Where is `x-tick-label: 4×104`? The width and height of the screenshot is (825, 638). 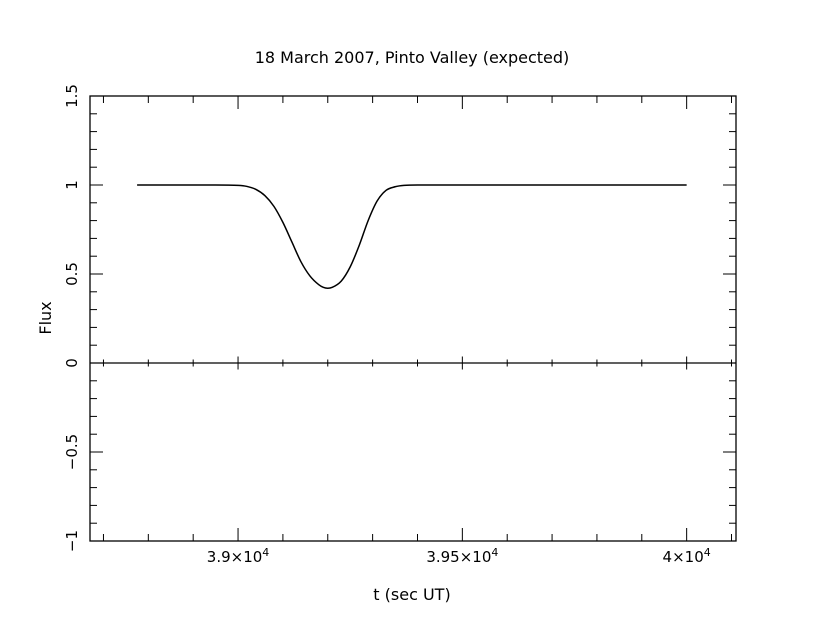 x-tick-label: 4×104 is located at coordinates (687, 556).